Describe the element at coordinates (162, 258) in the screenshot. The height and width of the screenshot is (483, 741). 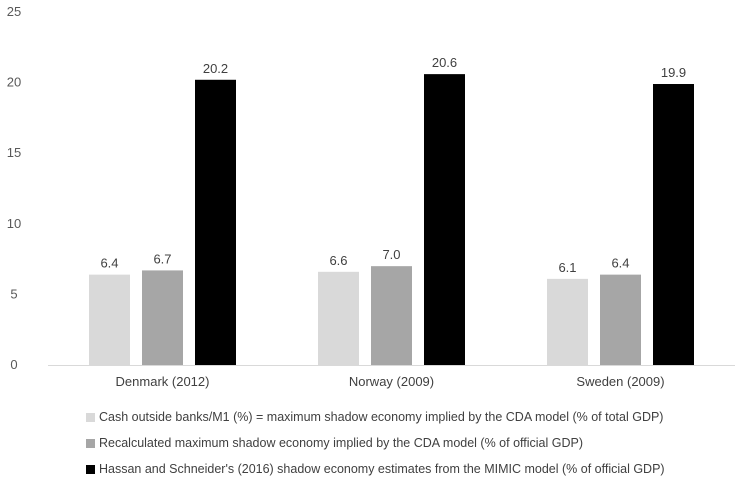
I see `data-label: 6.7` at that location.